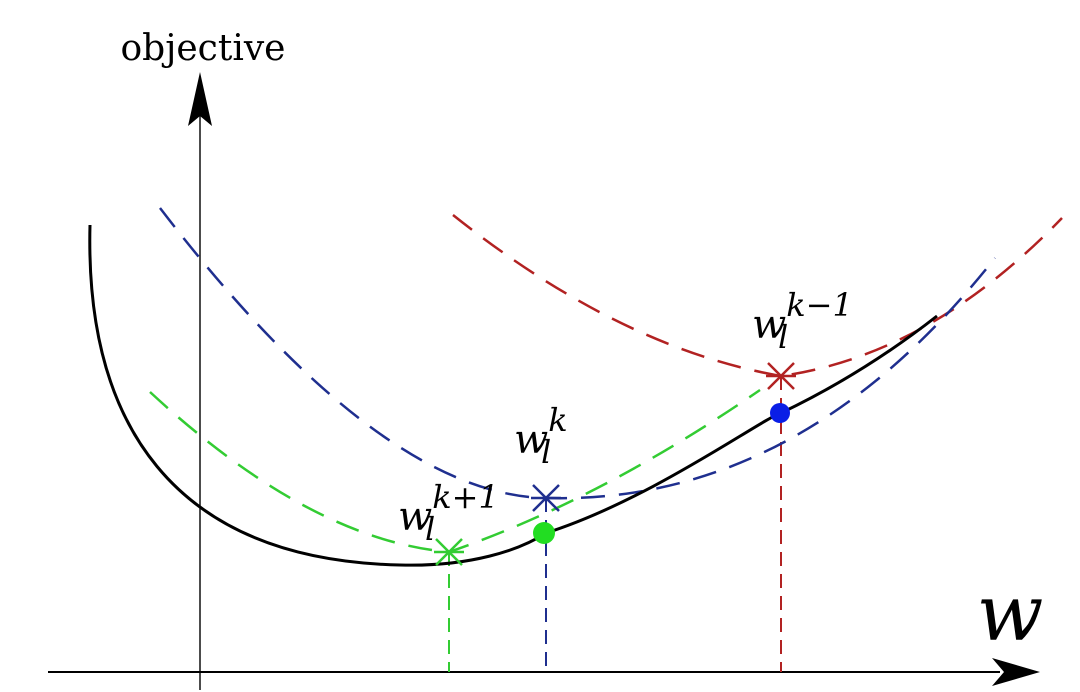 The width and height of the screenshot is (1080, 692). What do you see at coordinates (531, 440) in the screenshot?
I see `label-w-k-base: w` at bounding box center [531, 440].